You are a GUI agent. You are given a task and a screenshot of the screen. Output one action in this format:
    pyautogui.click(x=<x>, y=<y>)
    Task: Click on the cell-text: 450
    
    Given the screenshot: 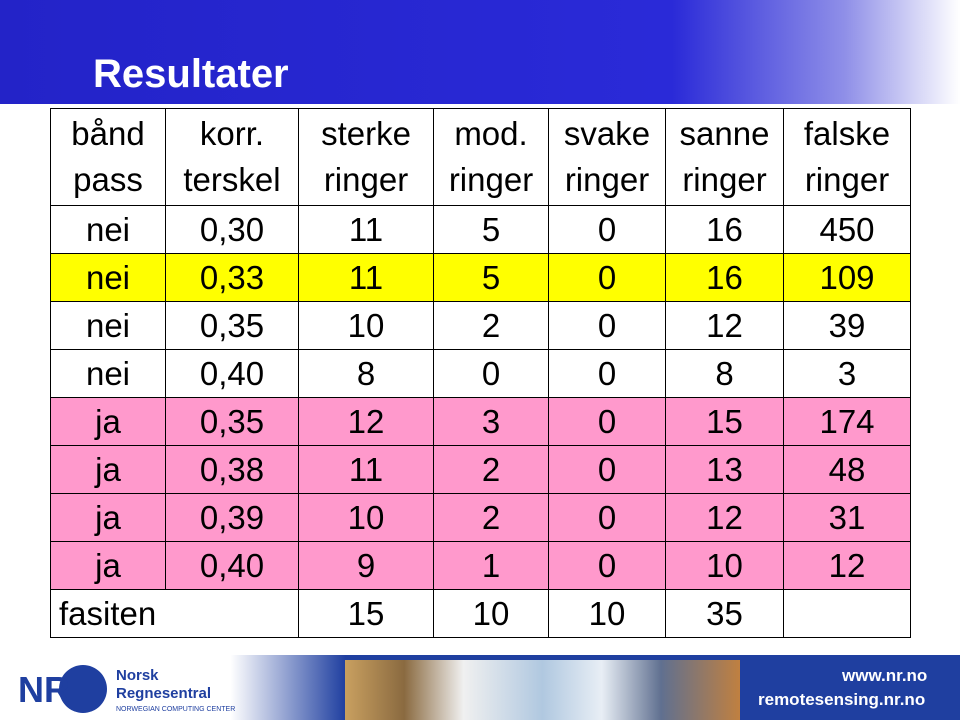 What is the action you would take?
    pyautogui.click(x=847, y=229)
    